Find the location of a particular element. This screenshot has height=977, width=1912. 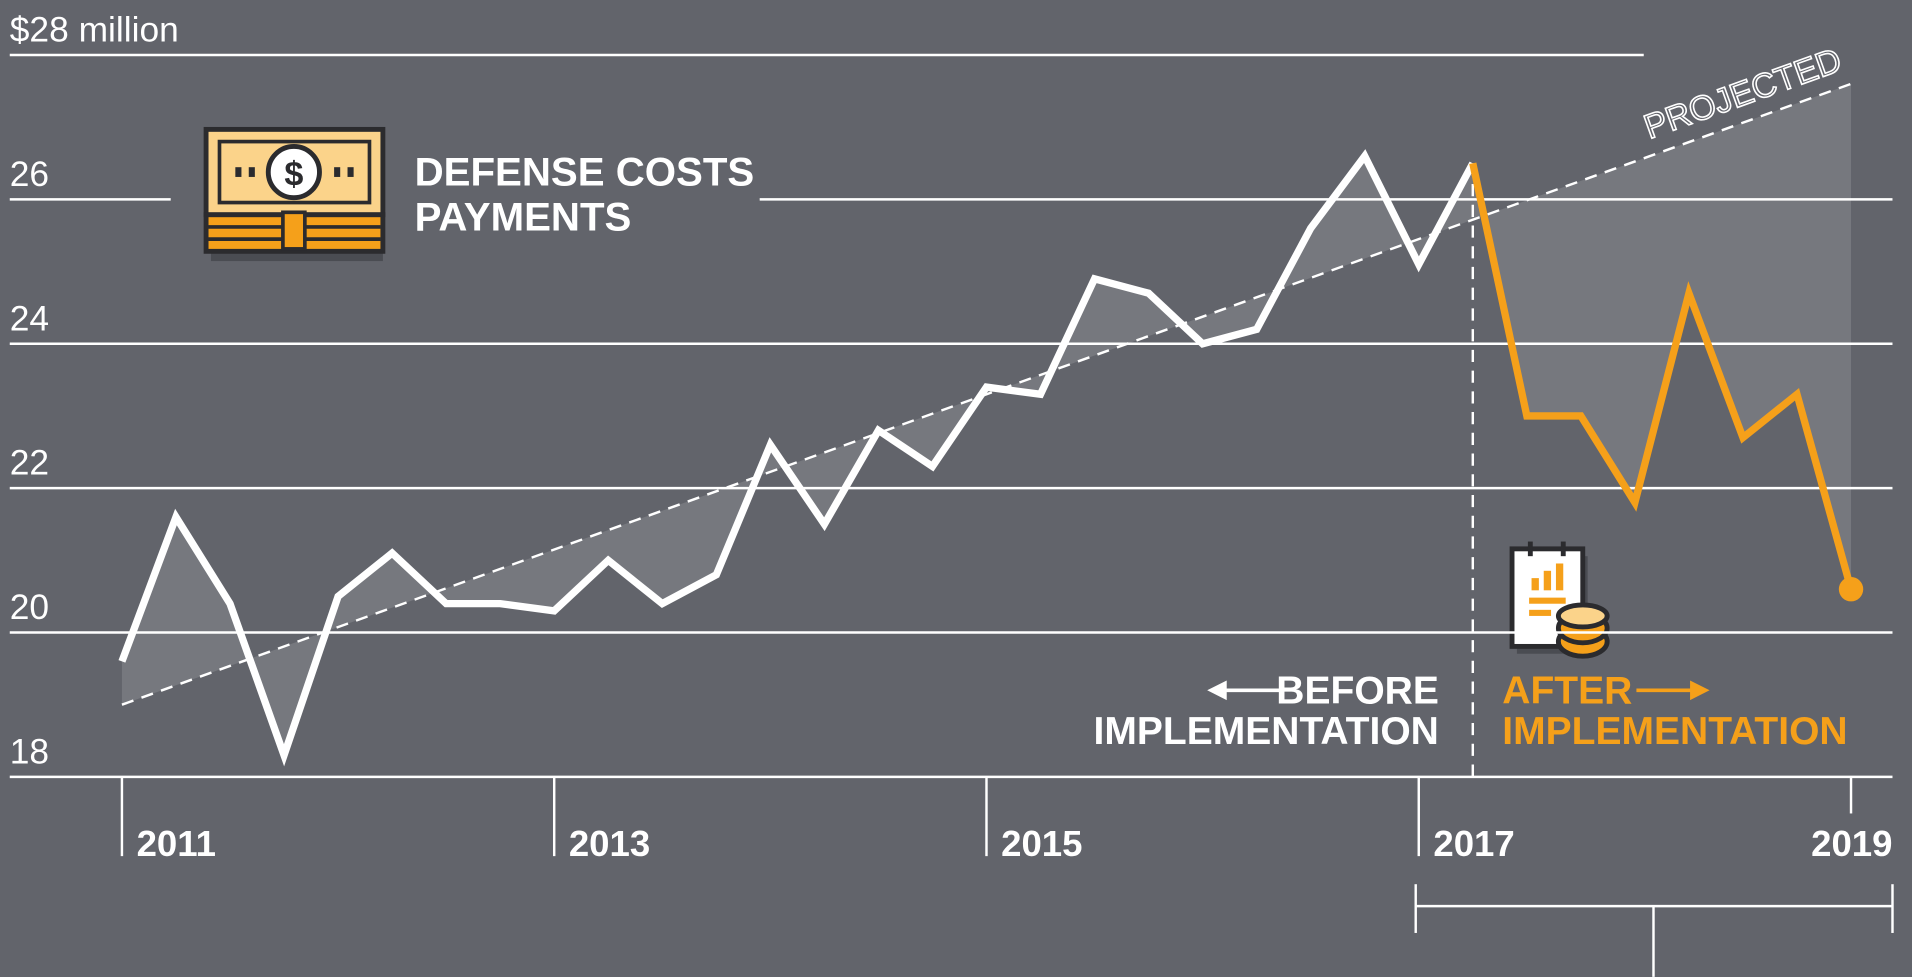

y-tick-label: 24 is located at coordinates (29, 318).